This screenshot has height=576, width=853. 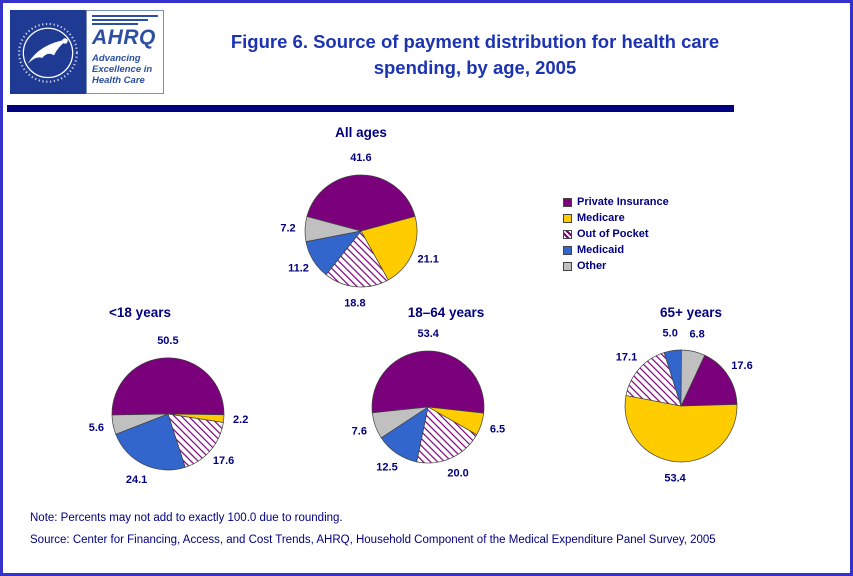 I want to click on slice-value-label: 21.1, so click(x=427, y=259).